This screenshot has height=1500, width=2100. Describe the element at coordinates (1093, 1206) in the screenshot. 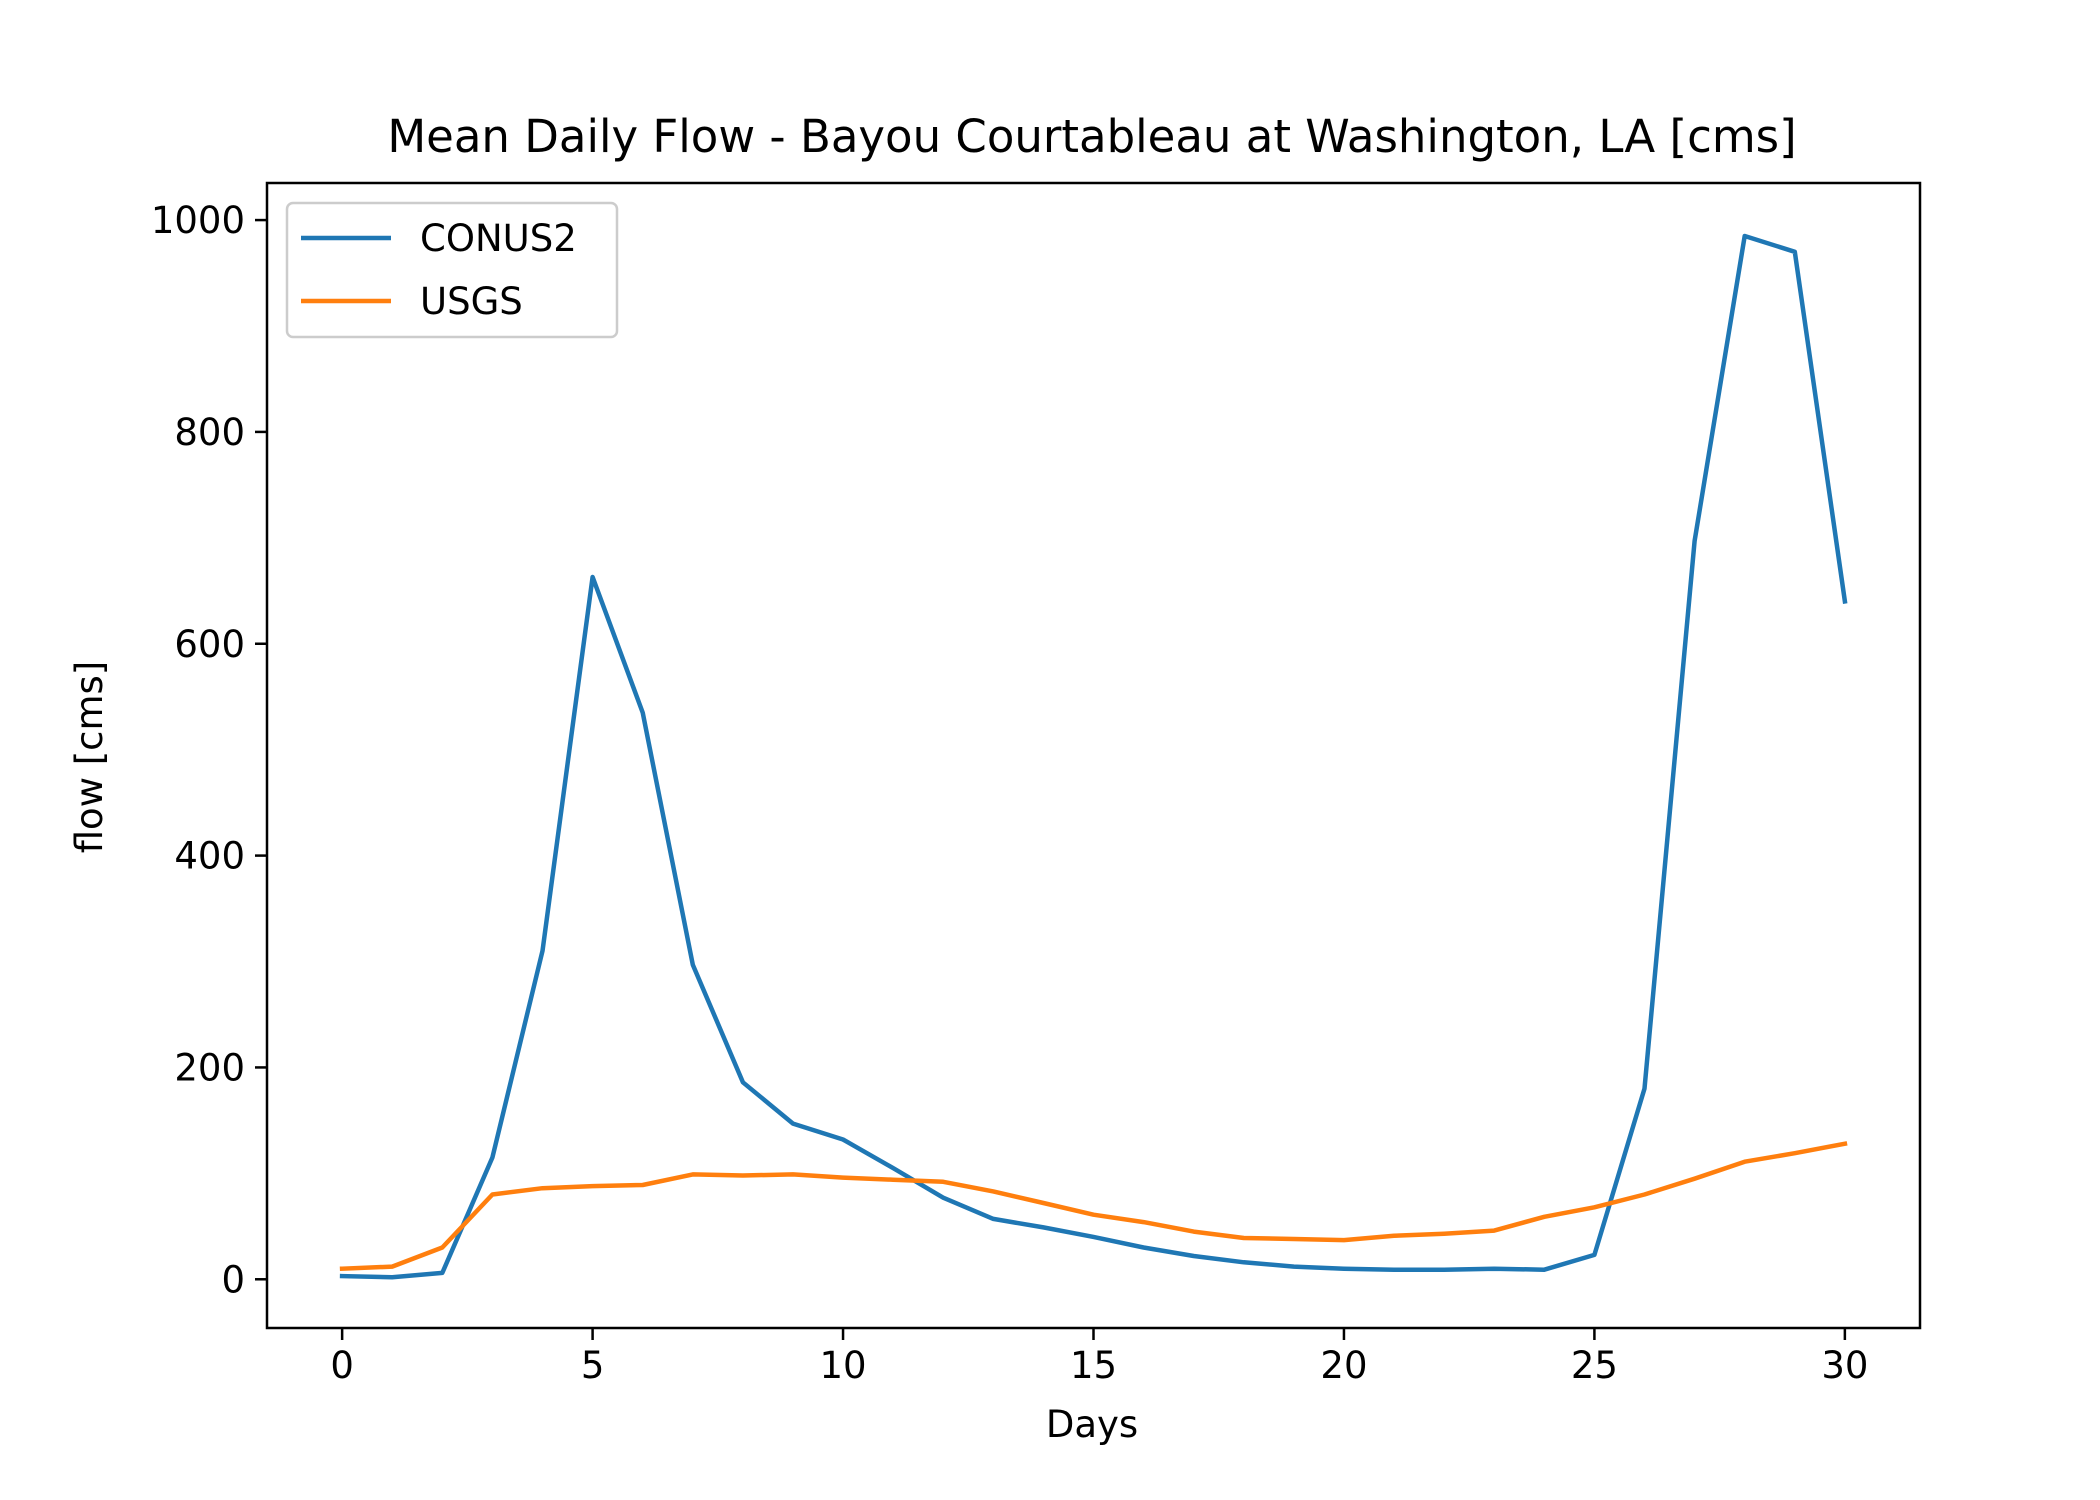

I see `series-line-usgs` at that location.